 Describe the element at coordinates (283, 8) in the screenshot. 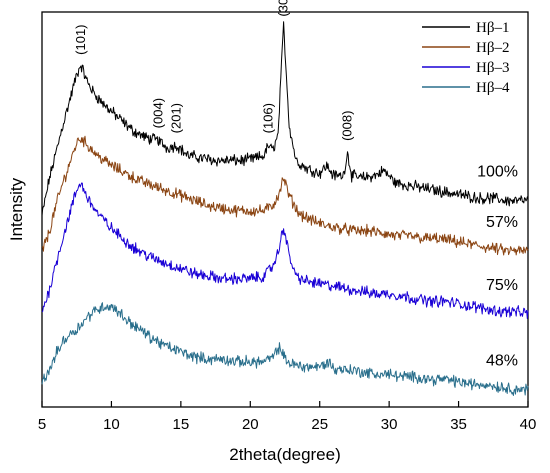

I see `peak-label-5: (302)` at that location.